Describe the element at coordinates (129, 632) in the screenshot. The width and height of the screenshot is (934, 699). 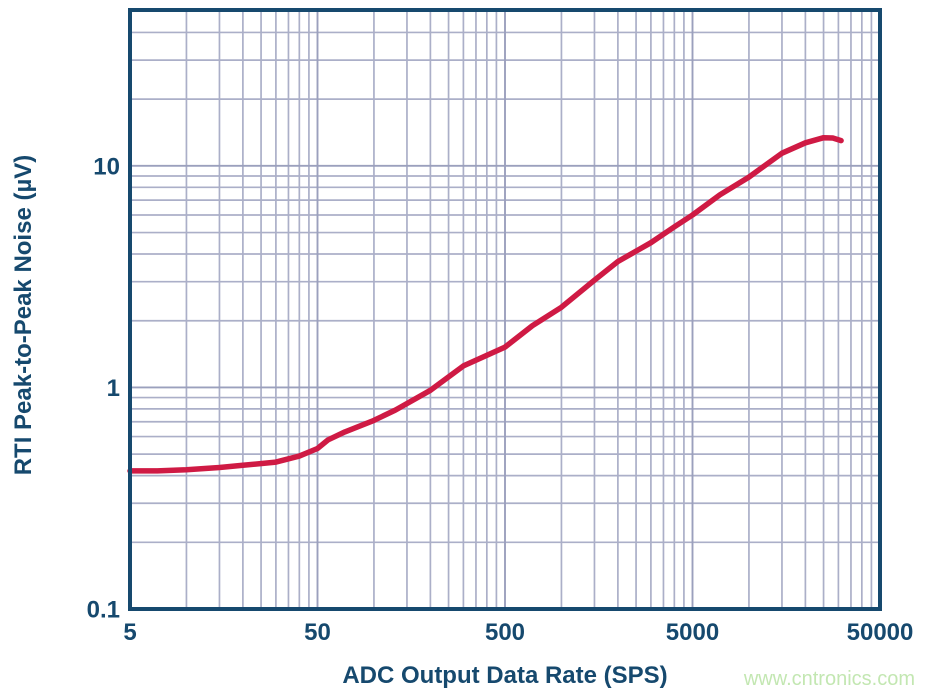
I see `x-tick-label: 5` at that location.